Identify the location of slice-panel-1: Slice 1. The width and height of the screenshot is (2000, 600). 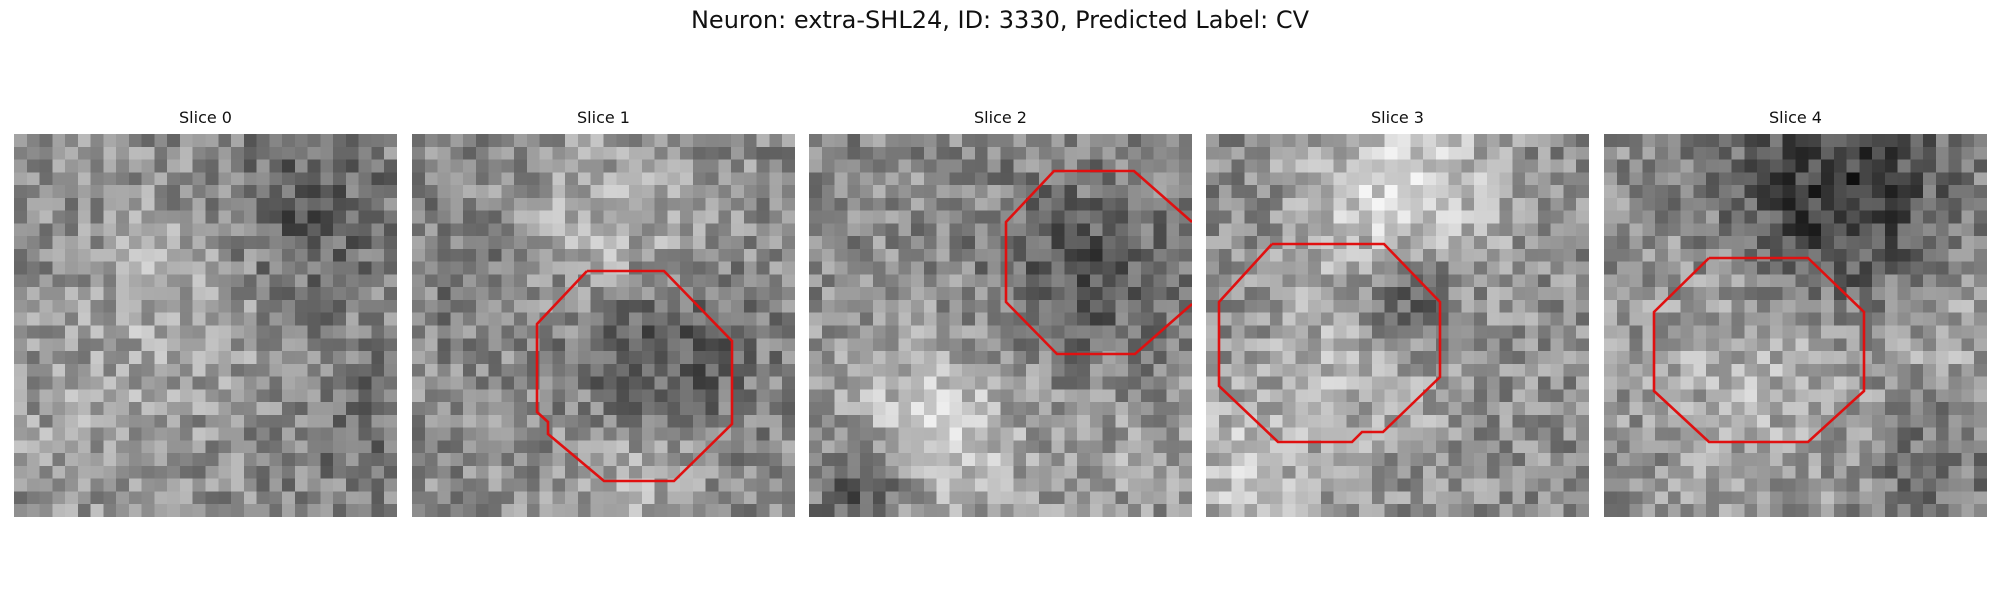
(603, 312).